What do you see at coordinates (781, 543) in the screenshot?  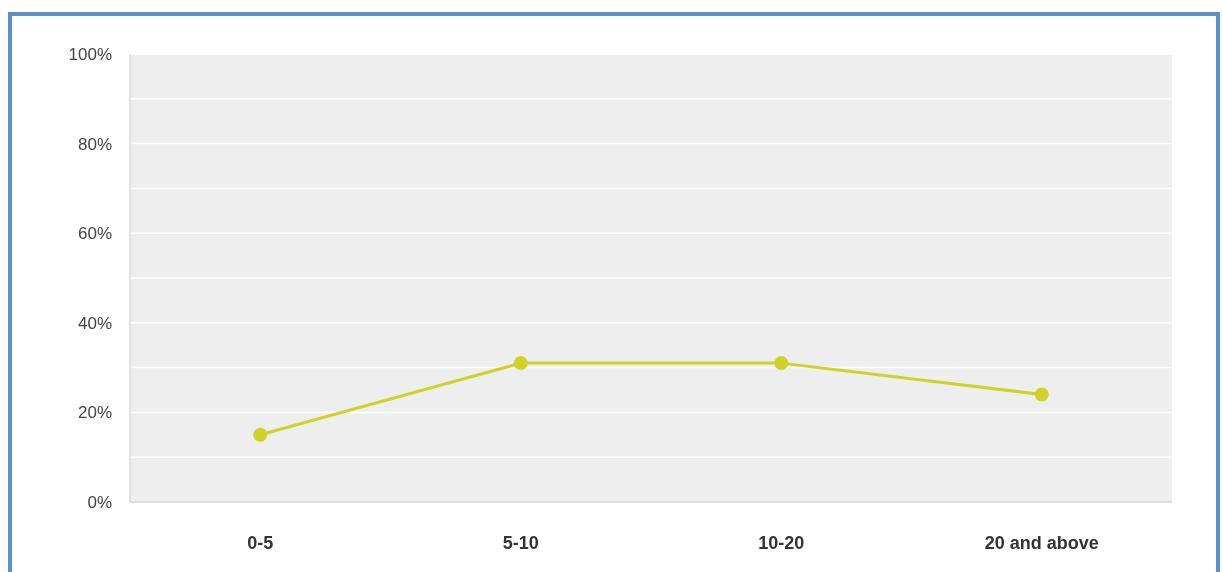 I see `x-tick-label: 10-20` at bounding box center [781, 543].